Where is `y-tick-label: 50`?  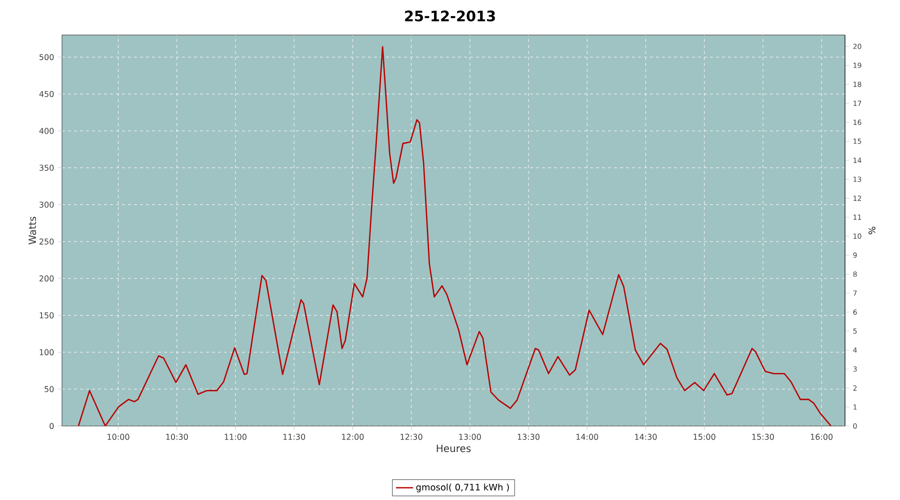
y-tick-label: 50 is located at coordinates (49, 389).